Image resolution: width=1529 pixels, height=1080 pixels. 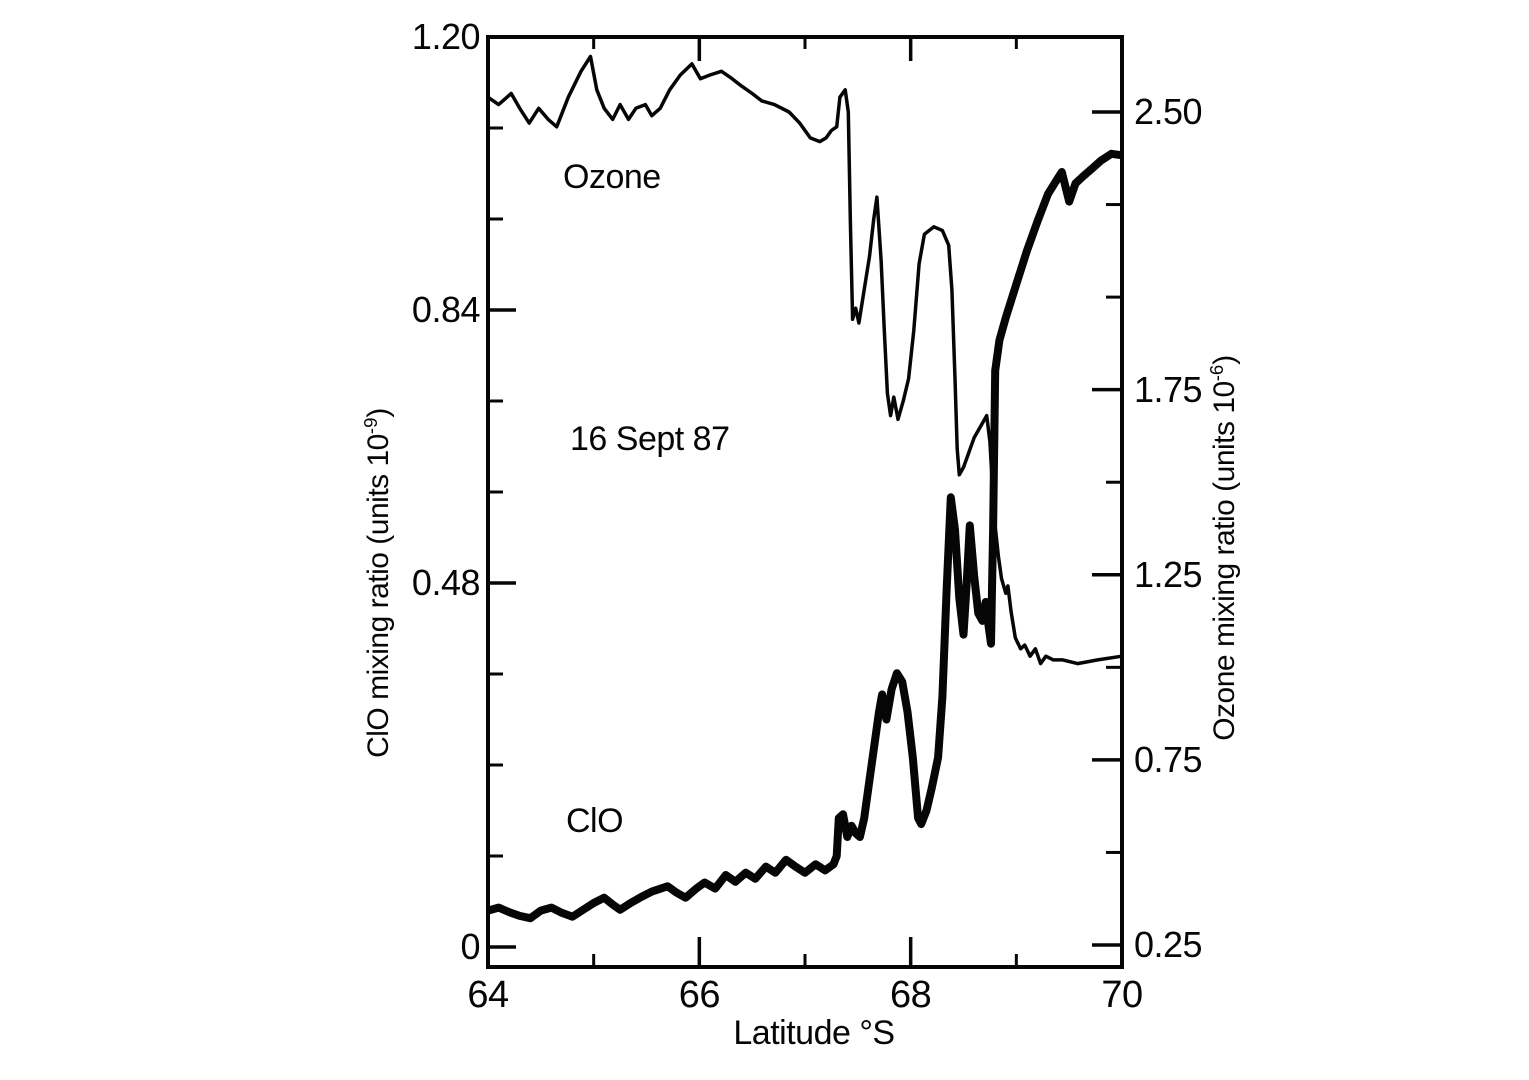 I want to click on right-y-axis-title-close: ), so click(x=1224, y=360).